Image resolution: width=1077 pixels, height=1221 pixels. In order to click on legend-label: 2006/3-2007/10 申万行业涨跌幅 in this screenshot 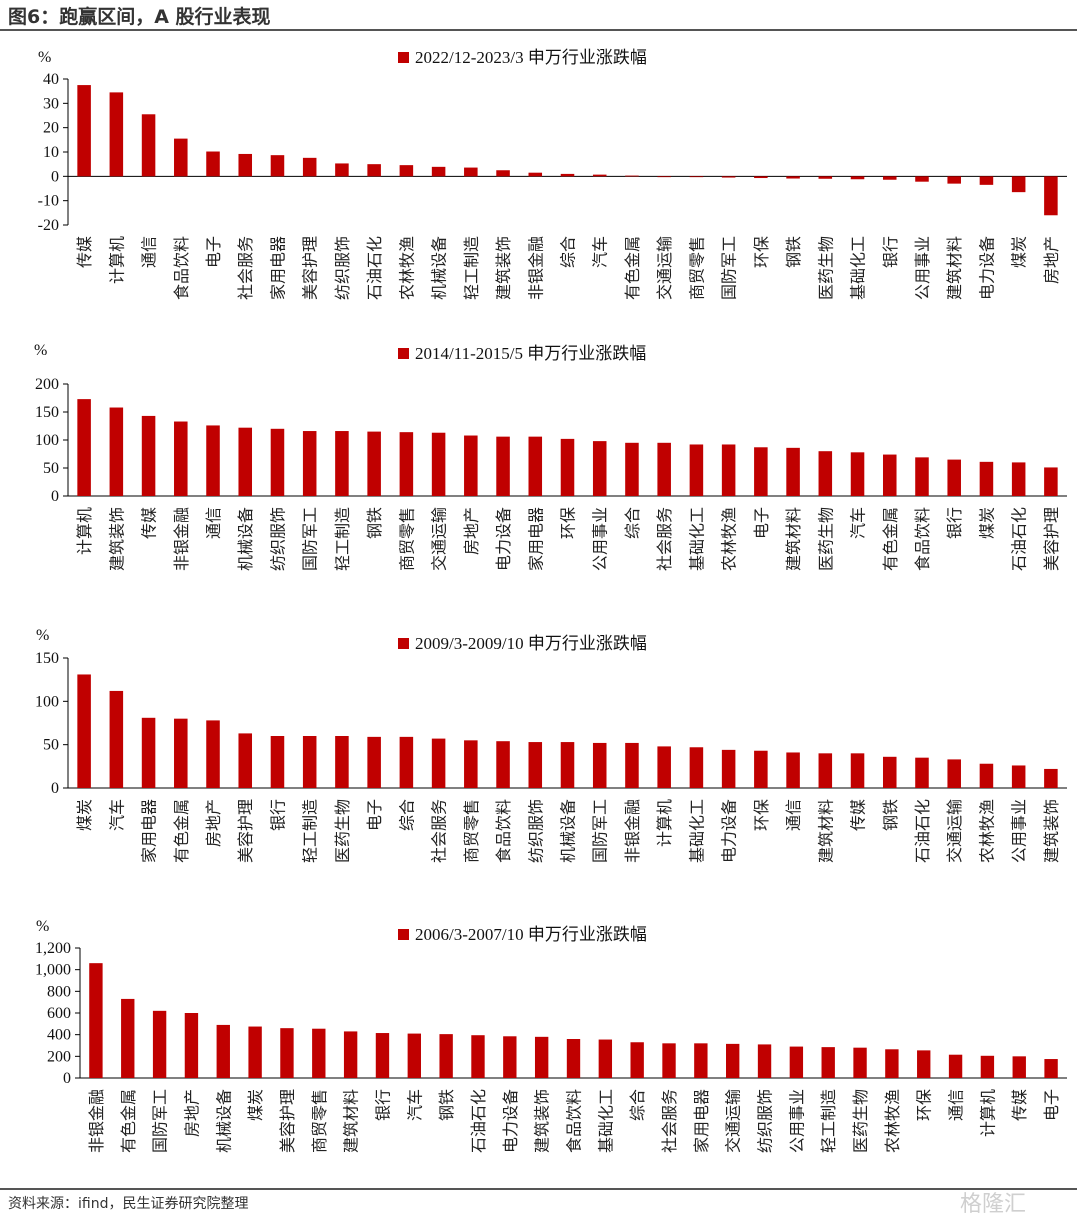, I will do `click(531, 934)`.